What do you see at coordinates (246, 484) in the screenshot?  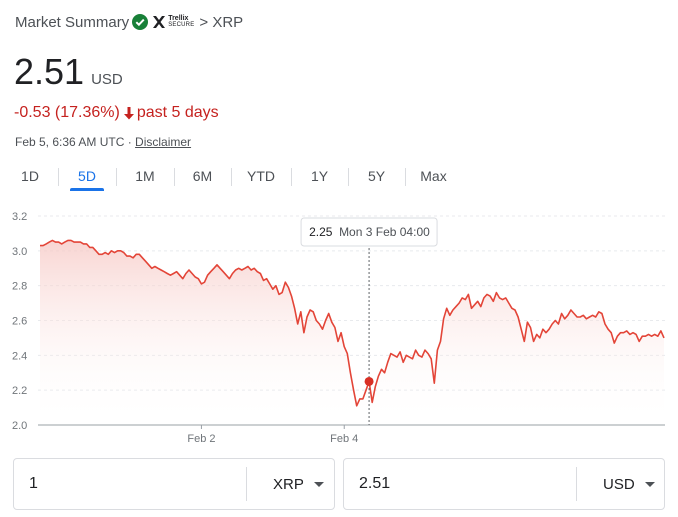 I see `from-divider` at bounding box center [246, 484].